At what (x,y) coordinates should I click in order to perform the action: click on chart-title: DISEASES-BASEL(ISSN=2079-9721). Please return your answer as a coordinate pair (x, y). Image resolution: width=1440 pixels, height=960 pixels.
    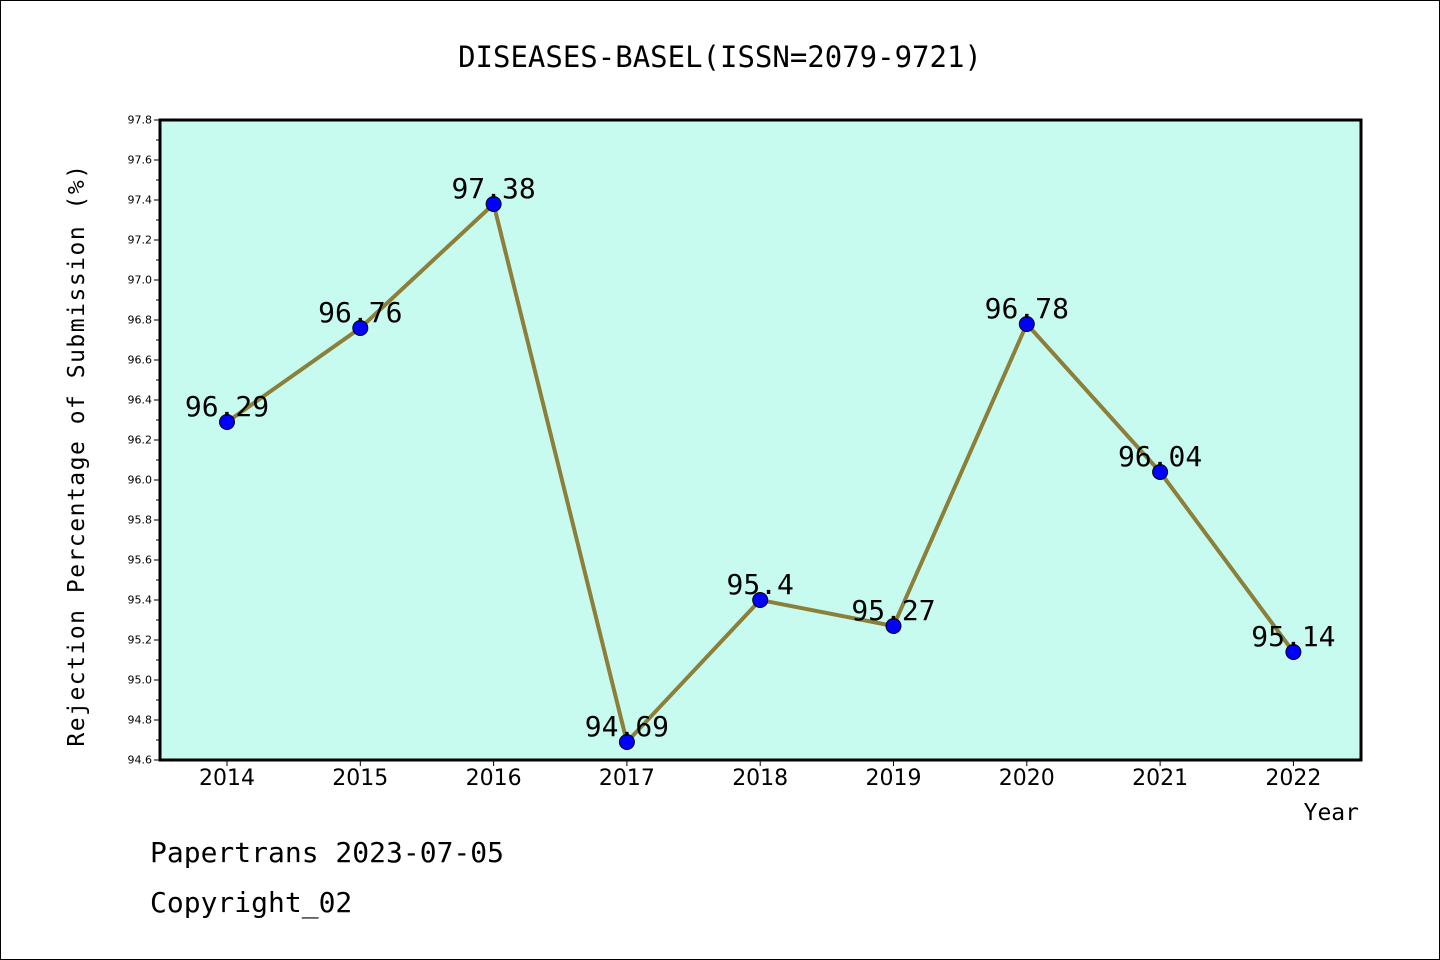
    Looking at the image, I should click on (720, 57).